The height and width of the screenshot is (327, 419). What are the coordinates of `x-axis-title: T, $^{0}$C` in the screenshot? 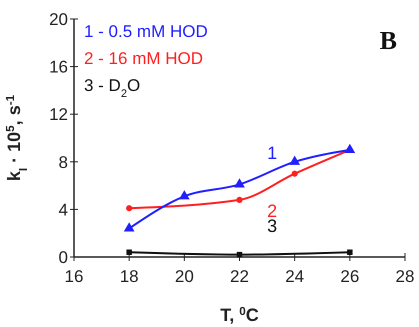 It's located at (239, 314).